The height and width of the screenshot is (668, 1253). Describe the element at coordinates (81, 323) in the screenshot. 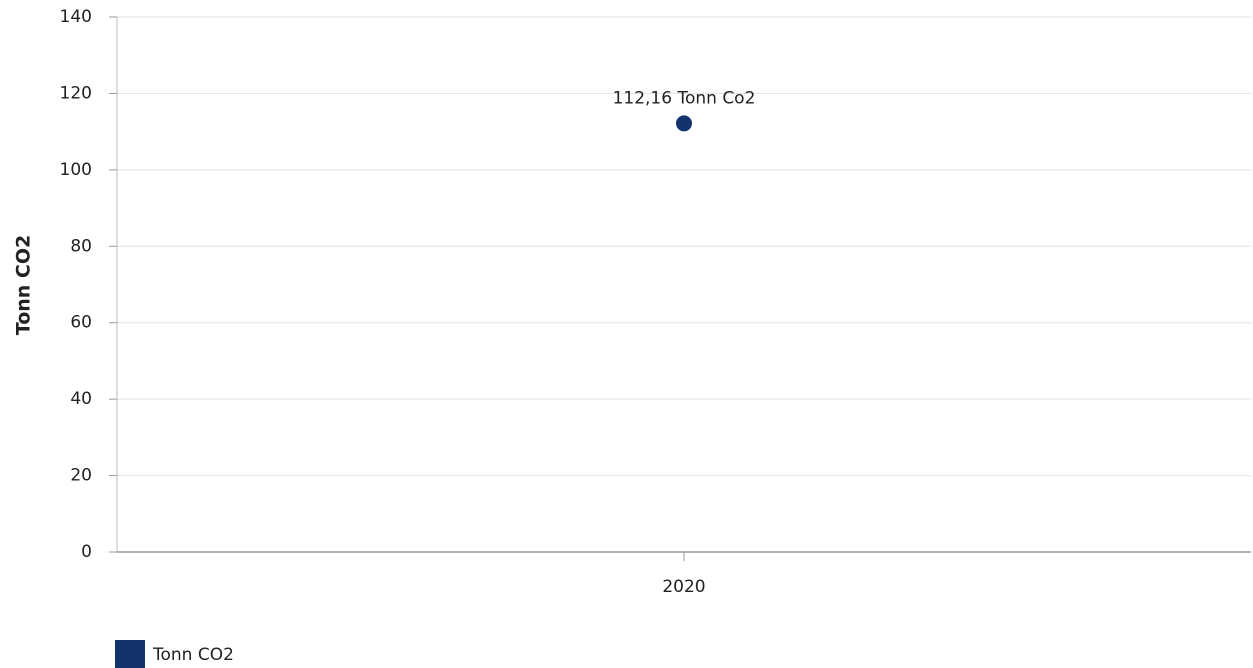

I see `y-tick-label: 60` at that location.